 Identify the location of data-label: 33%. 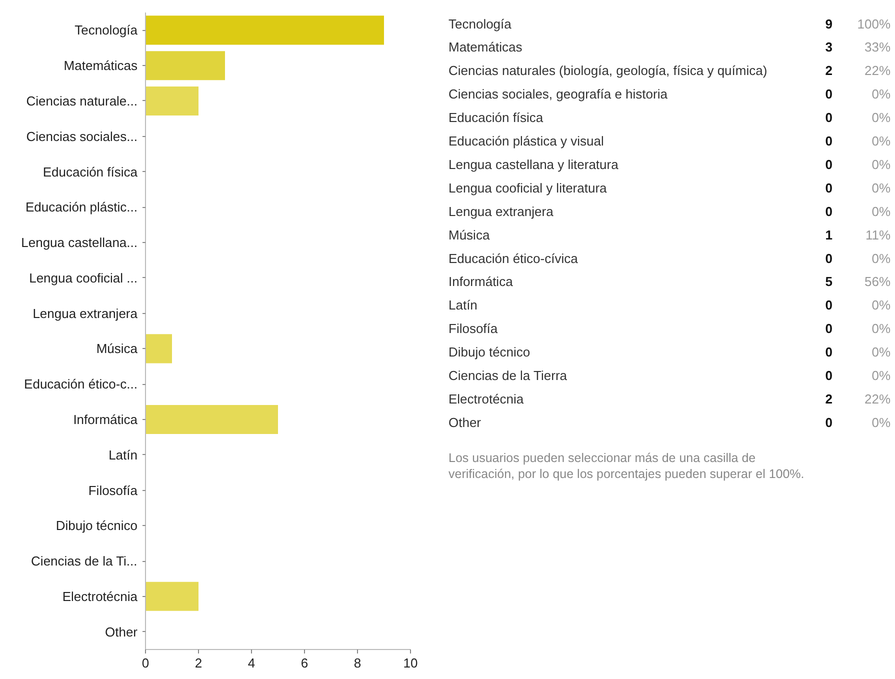
(877, 47).